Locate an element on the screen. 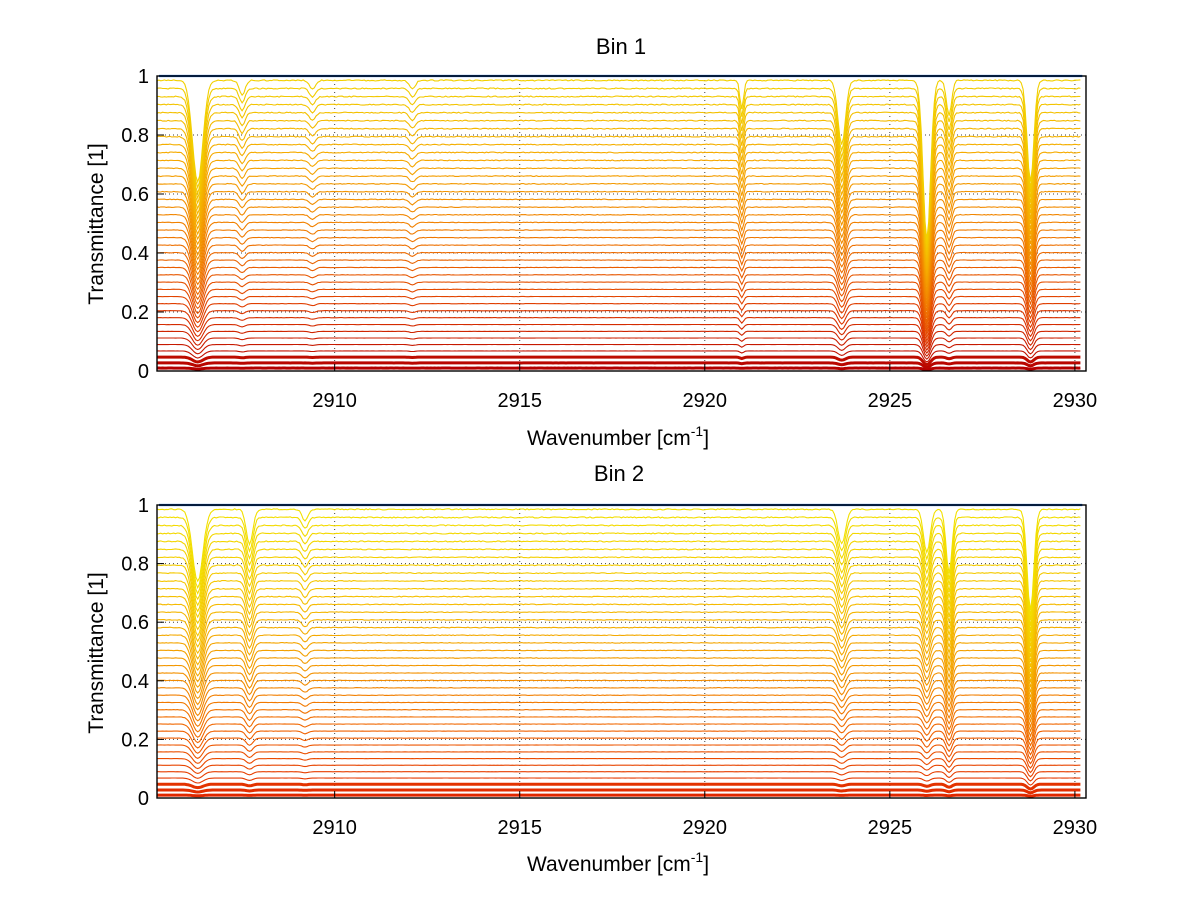 Image resolution: width=1200 pixels, height=901 pixels. x-tick-label: 2910 is located at coordinates (334, 401).